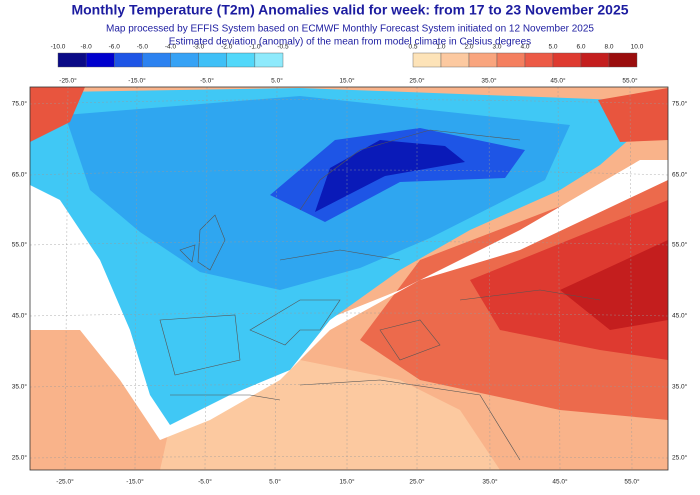 Image resolution: width=700 pixels, height=495 pixels. I want to click on legend-label: -6.0, so click(115, 47).